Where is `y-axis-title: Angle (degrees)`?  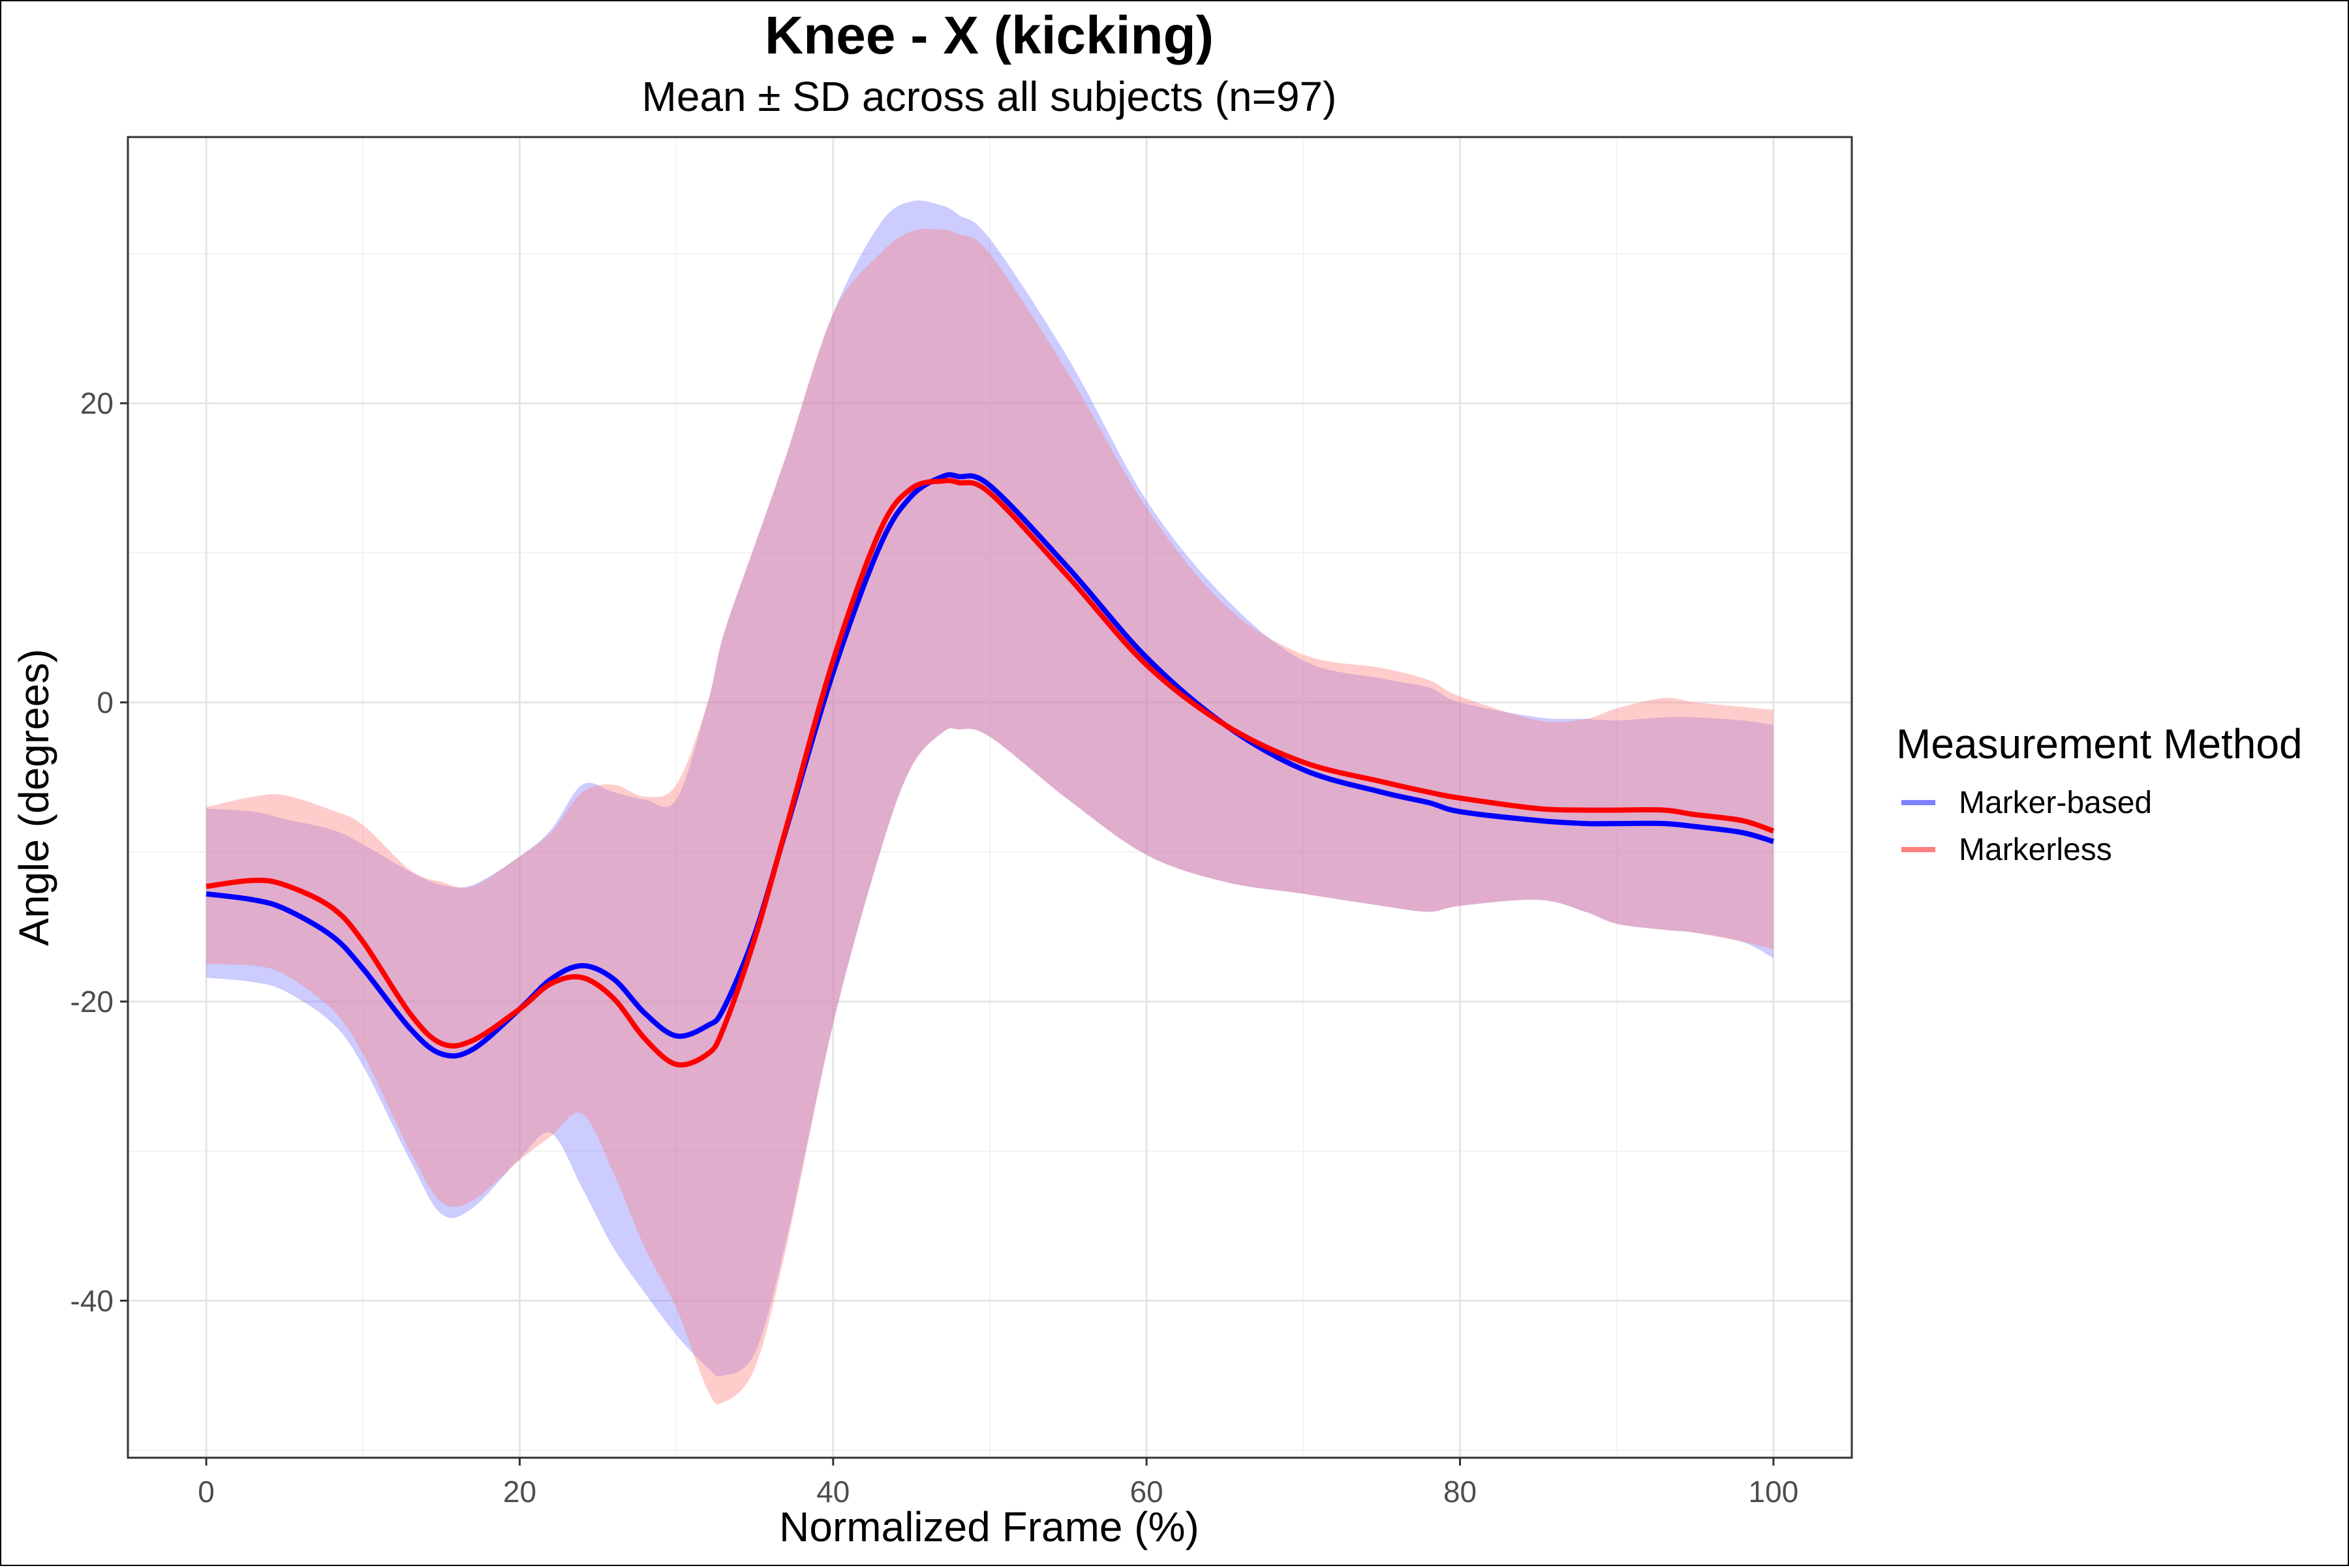 y-axis-title: Angle (degrees) is located at coordinates (33, 797).